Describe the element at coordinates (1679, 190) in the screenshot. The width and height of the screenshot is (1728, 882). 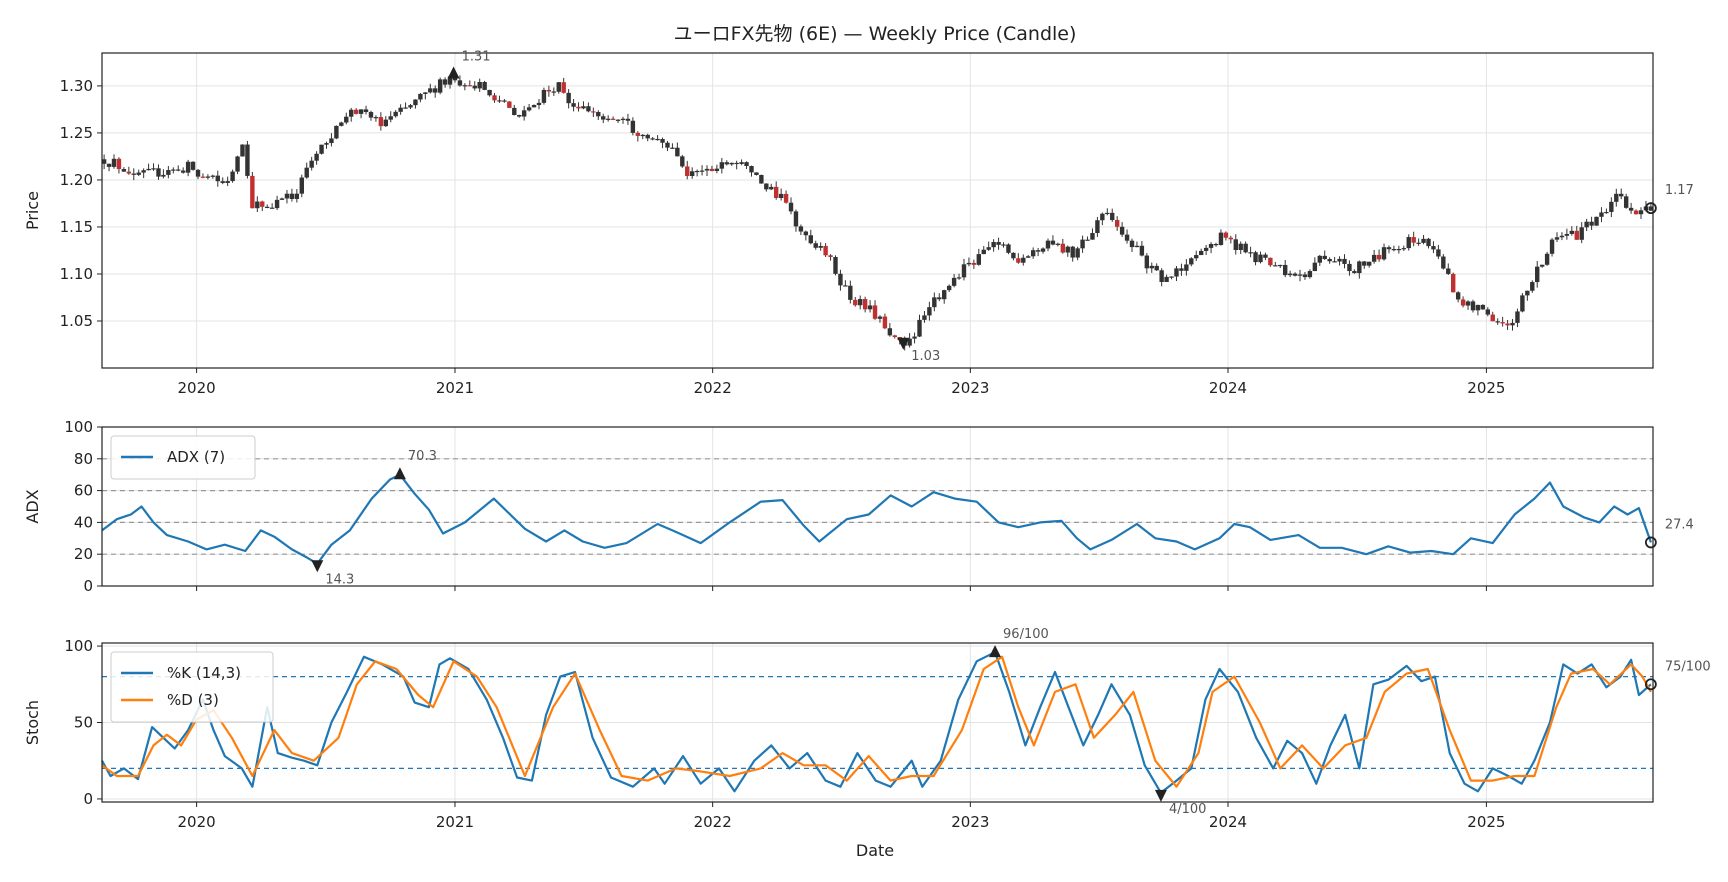
I see `last-price-label: 1.17` at that location.